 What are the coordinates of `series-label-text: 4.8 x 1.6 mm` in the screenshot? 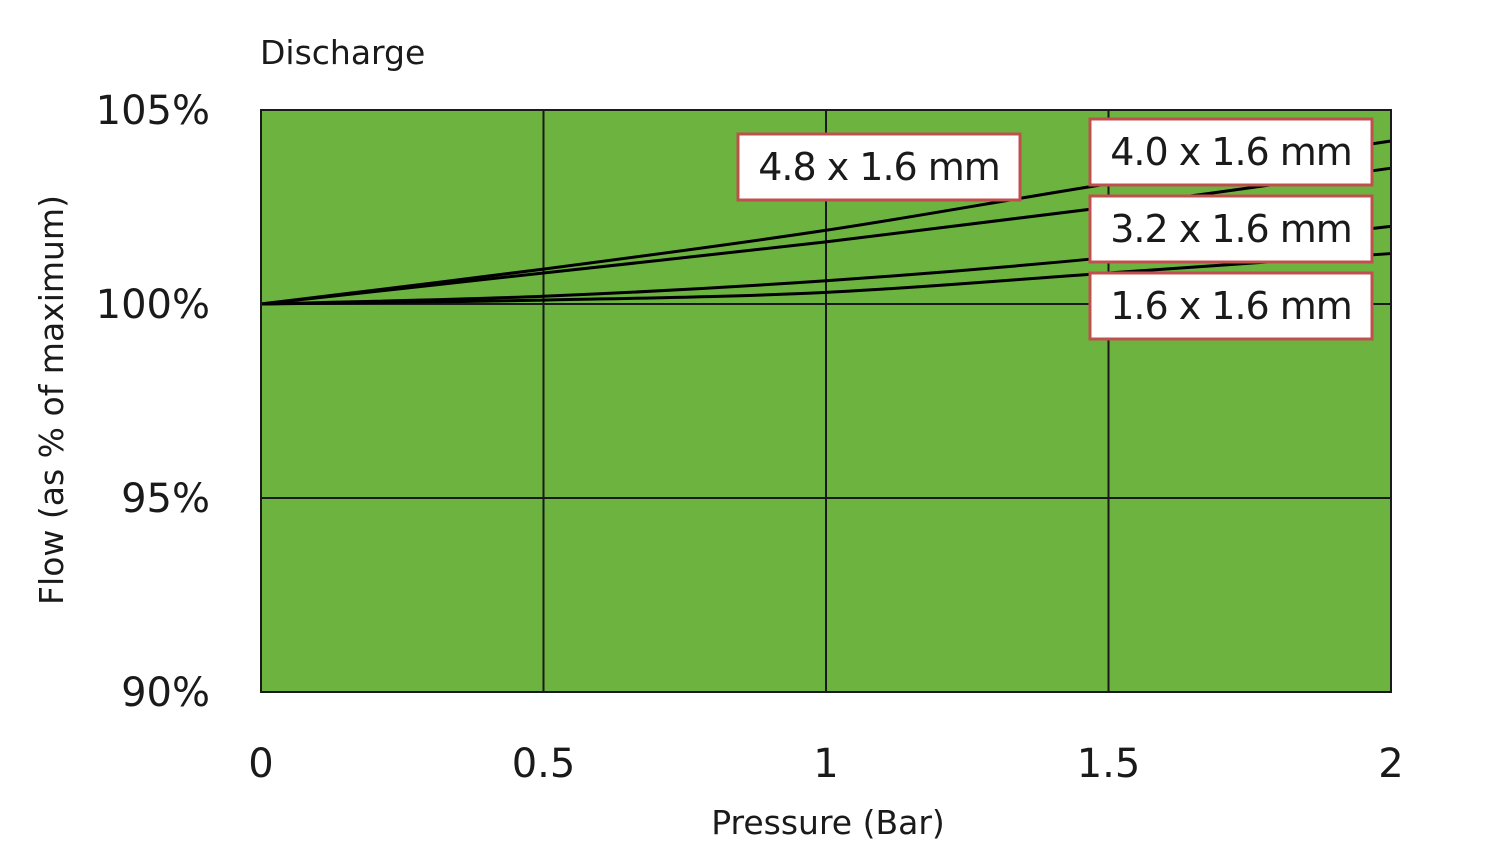 It's located at (879, 167).